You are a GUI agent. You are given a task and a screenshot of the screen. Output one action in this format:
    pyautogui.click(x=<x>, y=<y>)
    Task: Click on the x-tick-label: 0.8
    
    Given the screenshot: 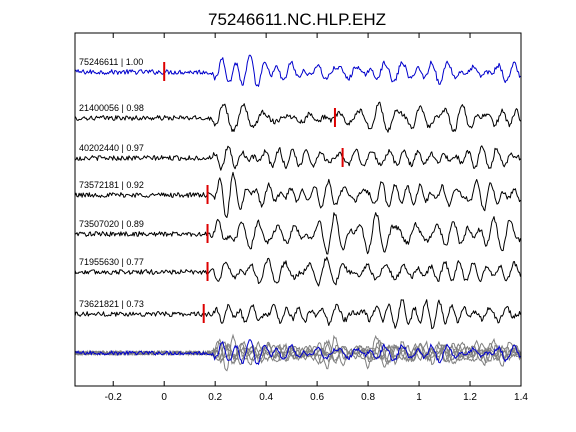 What is the action you would take?
    pyautogui.click(x=368, y=397)
    